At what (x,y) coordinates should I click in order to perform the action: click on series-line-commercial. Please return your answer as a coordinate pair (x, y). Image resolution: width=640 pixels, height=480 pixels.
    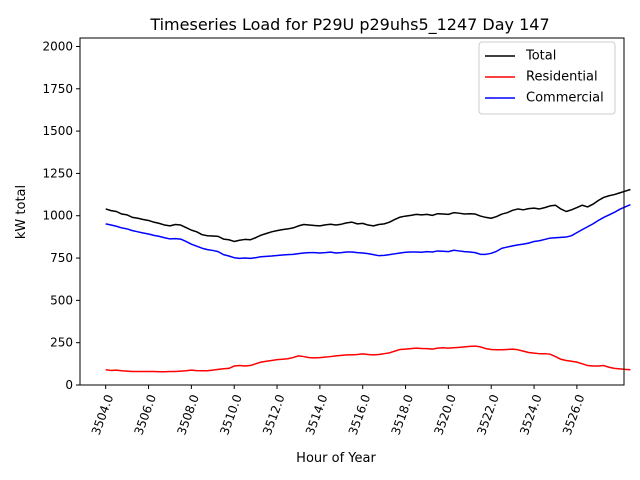
    Looking at the image, I should click on (368, 232).